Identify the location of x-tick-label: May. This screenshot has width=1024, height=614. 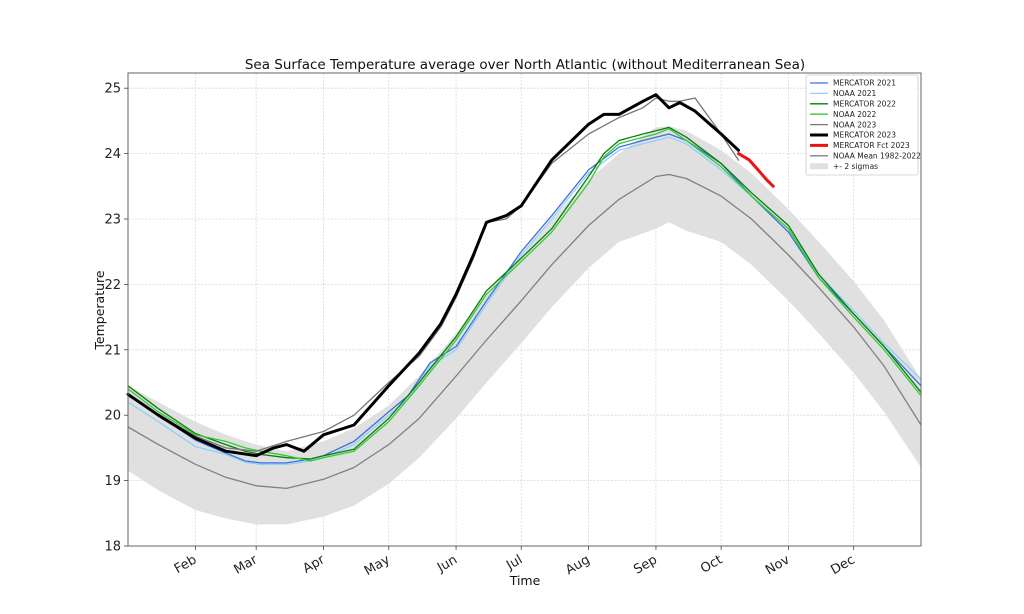
(377, 565).